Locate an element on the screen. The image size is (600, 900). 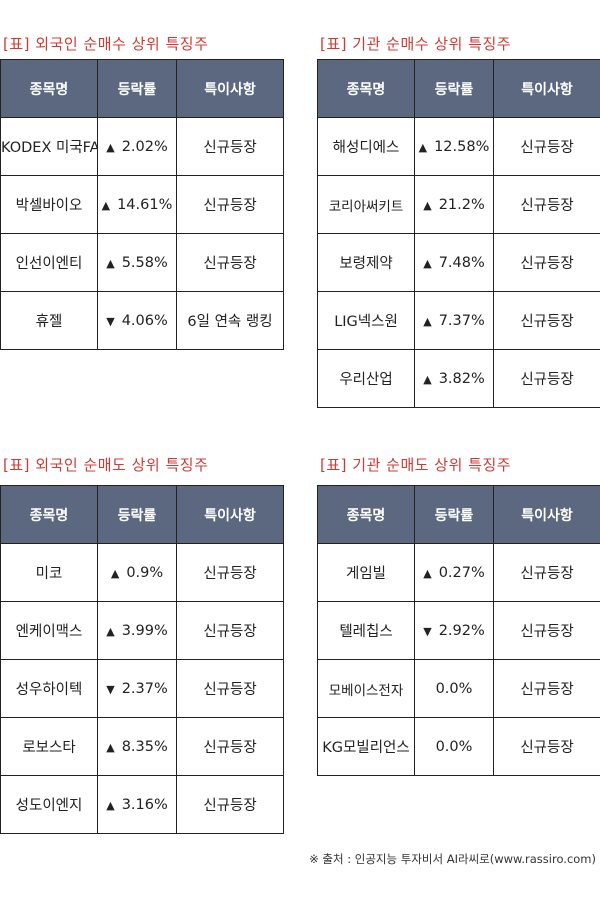
rate-value: 2.92% is located at coordinates (461, 630).